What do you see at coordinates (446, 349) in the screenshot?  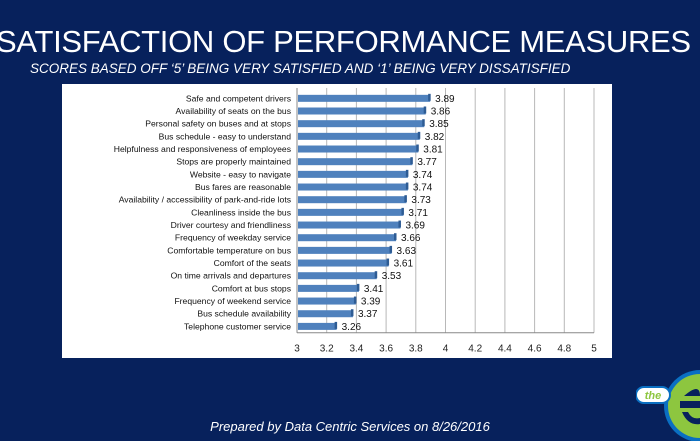 I see `x-tick-label: 4` at bounding box center [446, 349].